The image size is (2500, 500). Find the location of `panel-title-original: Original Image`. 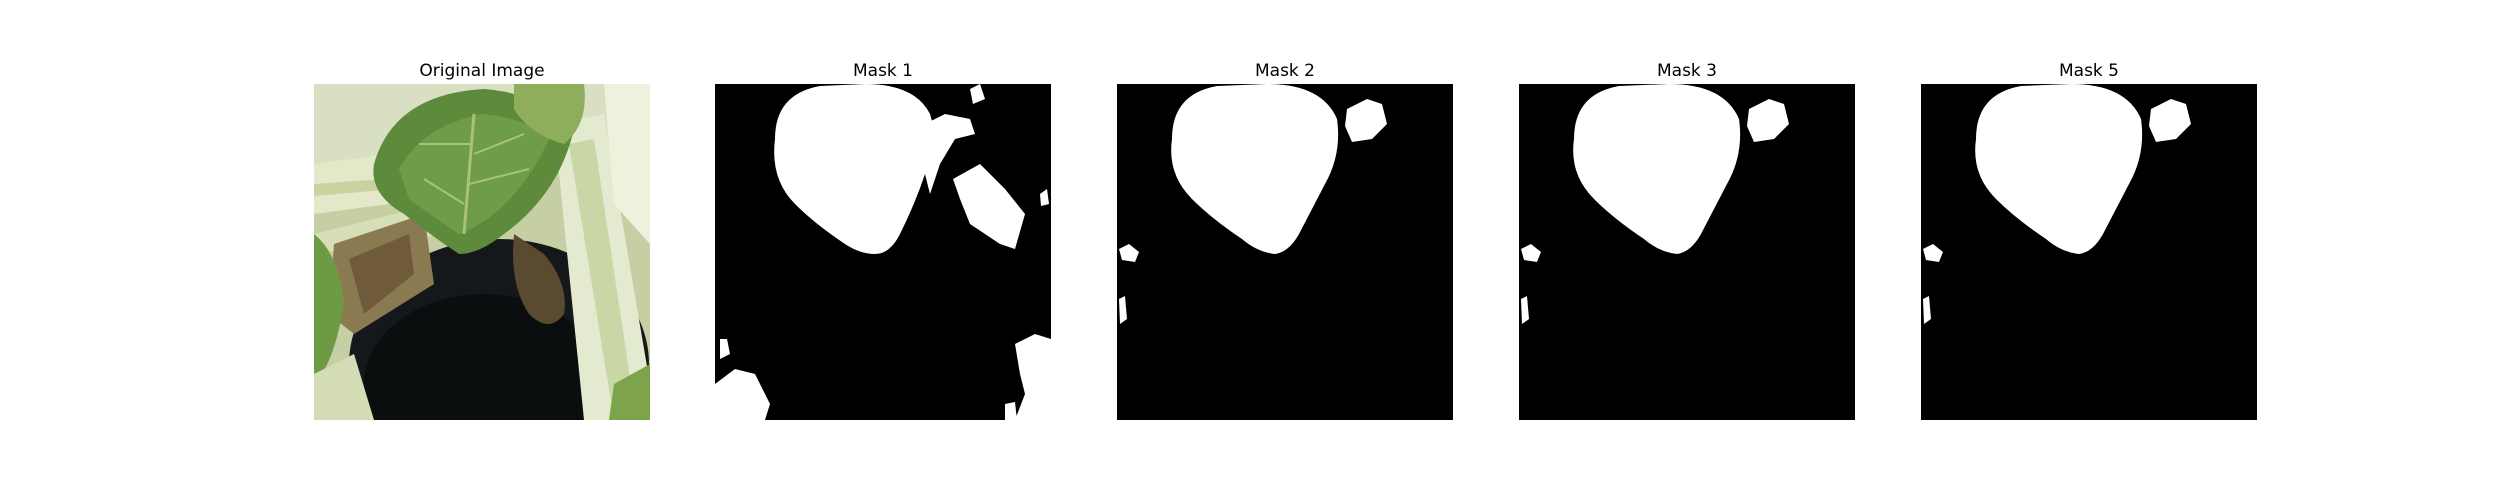

panel-title-original: Original Image is located at coordinates (482, 71).